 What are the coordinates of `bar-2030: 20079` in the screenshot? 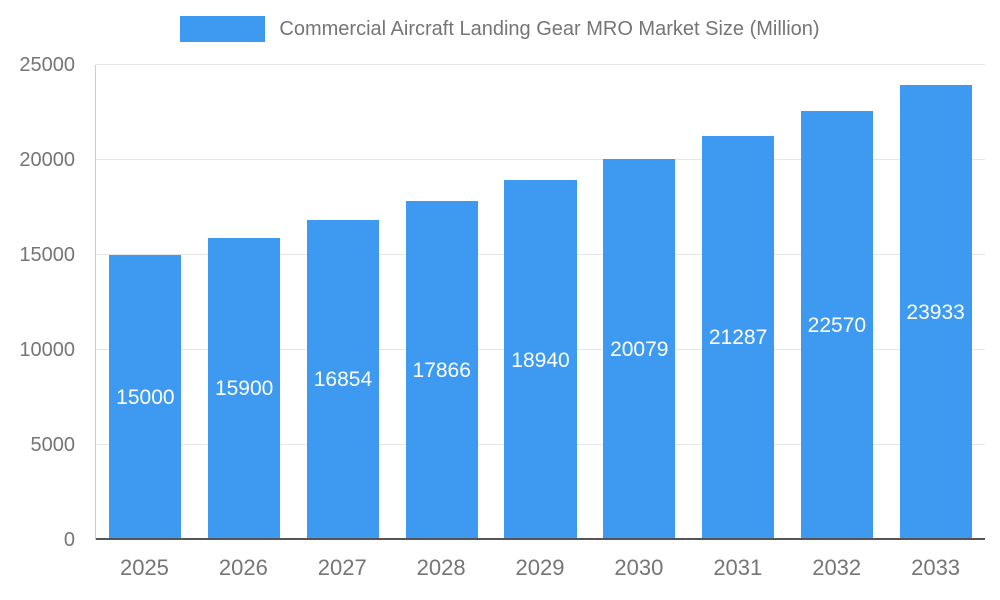 It's located at (639, 349).